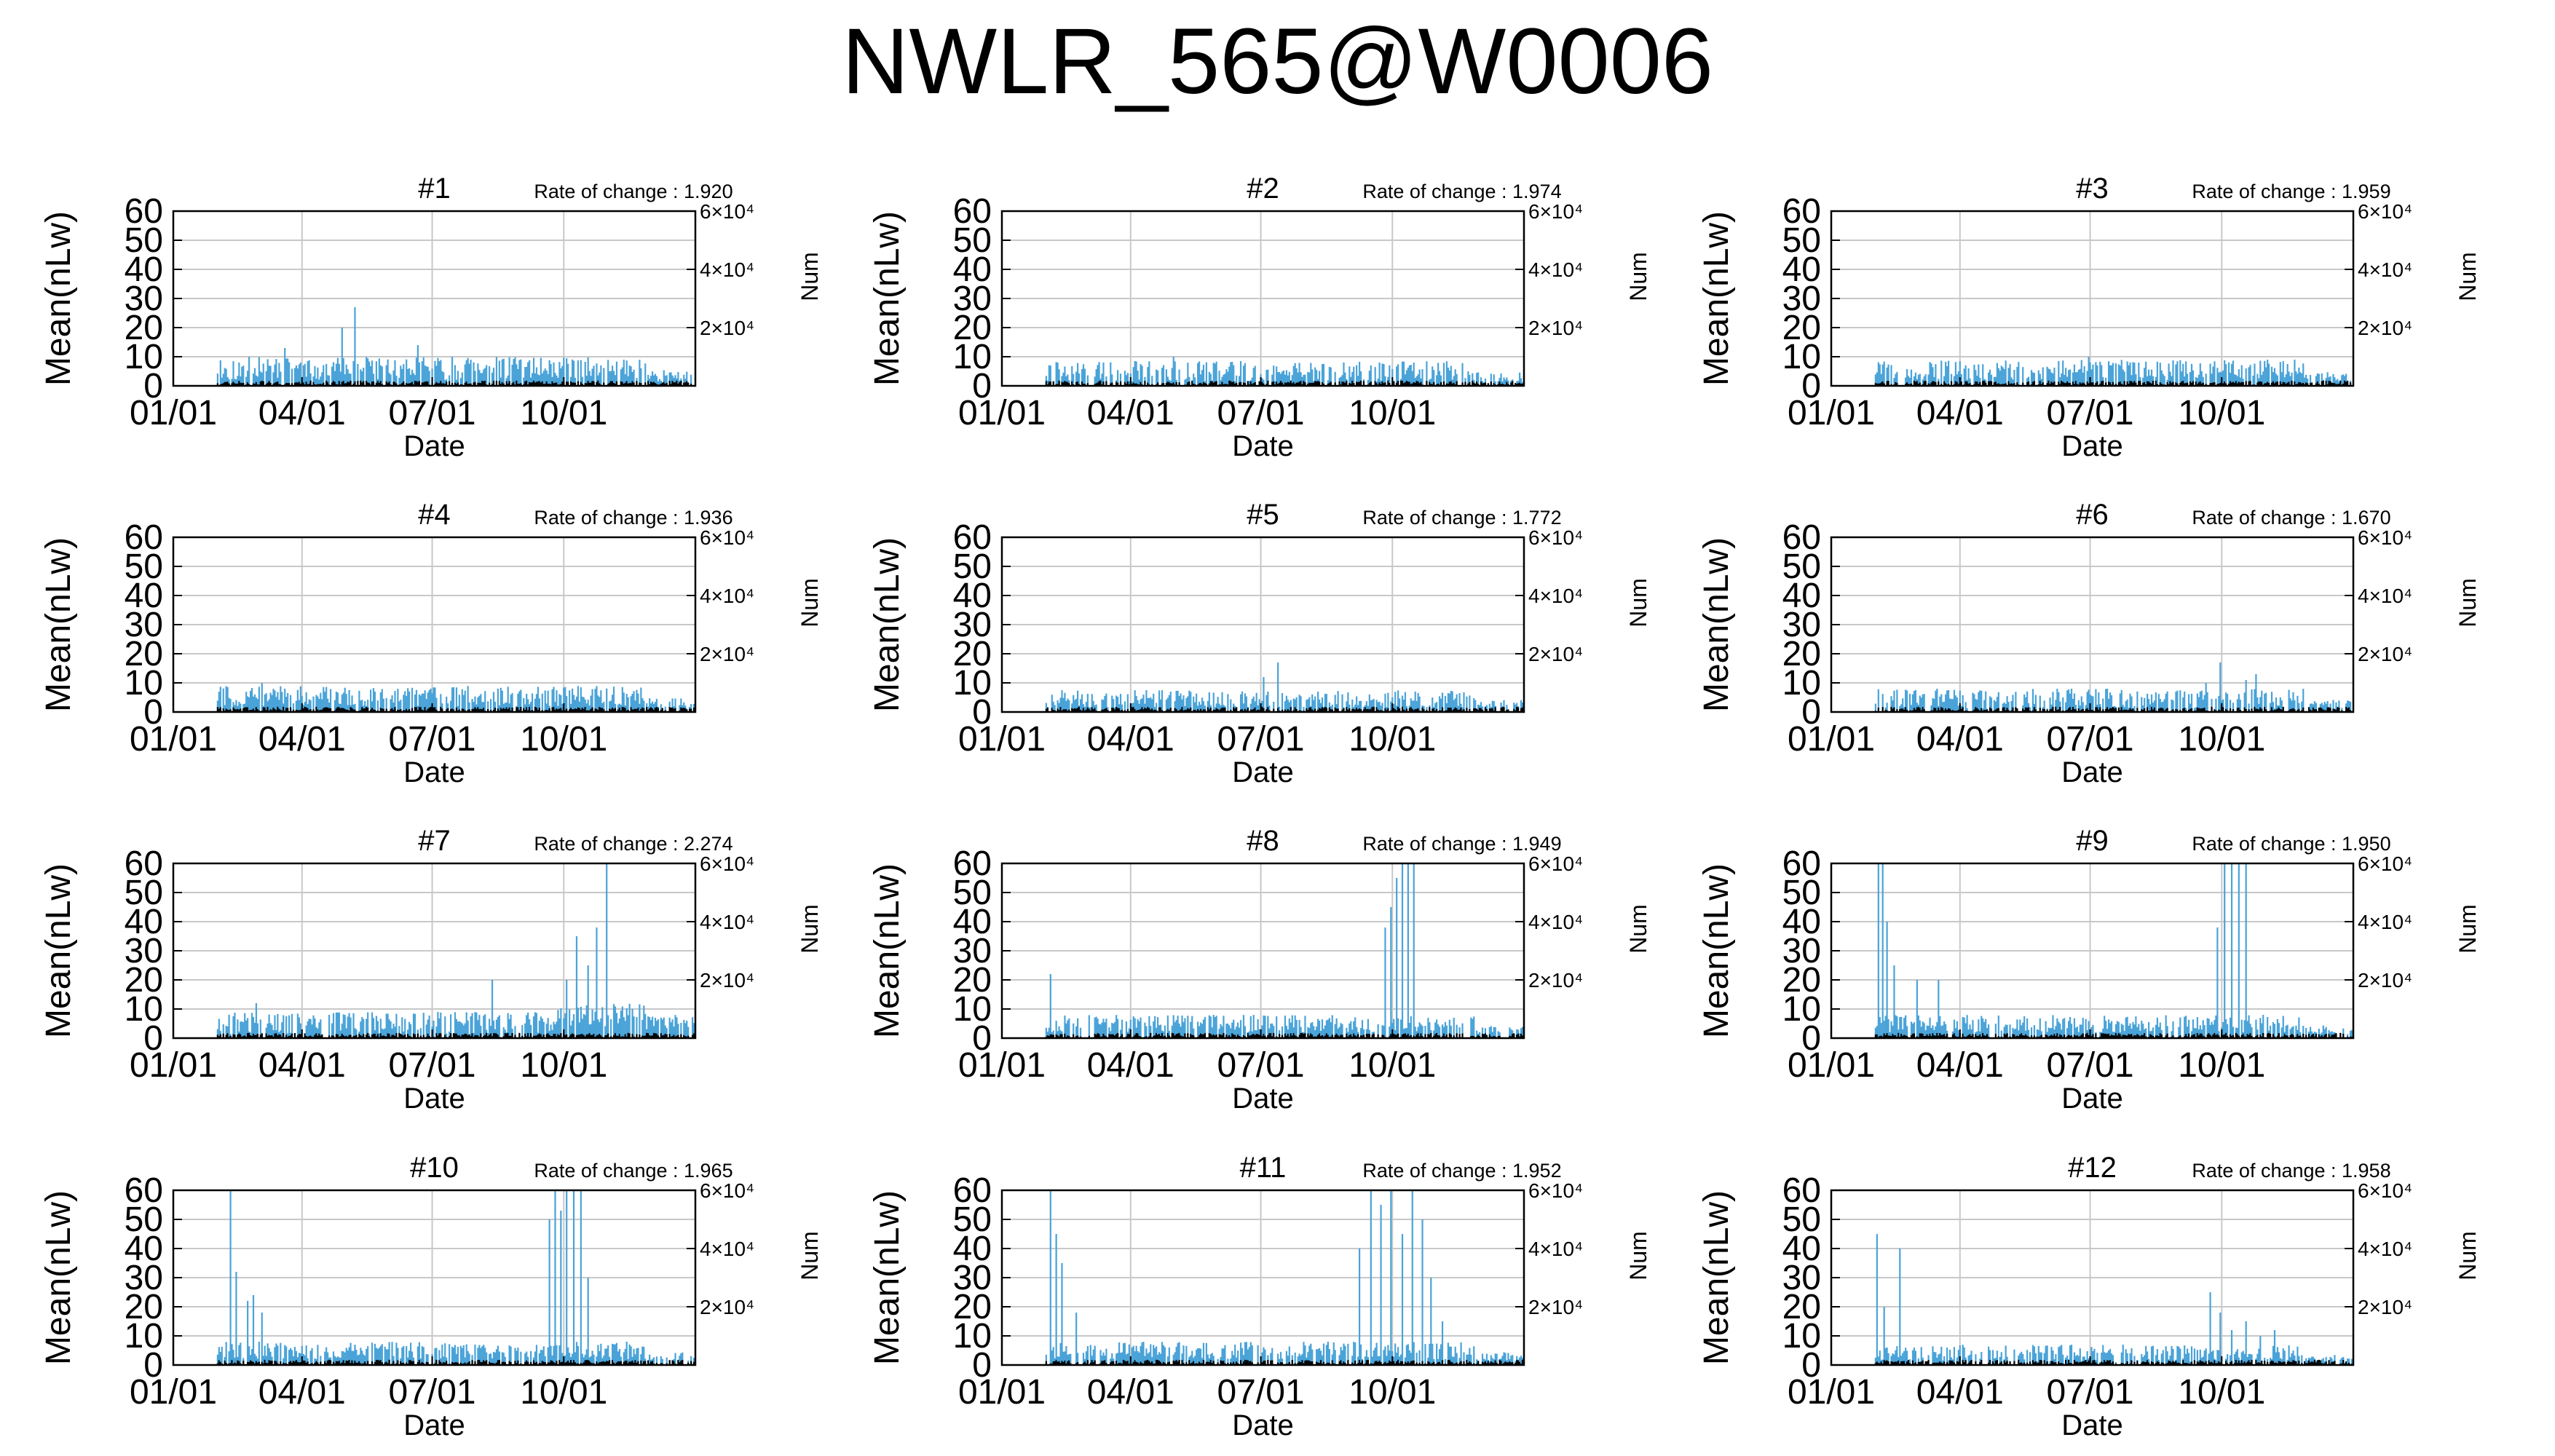  What do you see at coordinates (1263, 841) in the screenshot?
I see `panel-title: #8` at bounding box center [1263, 841].